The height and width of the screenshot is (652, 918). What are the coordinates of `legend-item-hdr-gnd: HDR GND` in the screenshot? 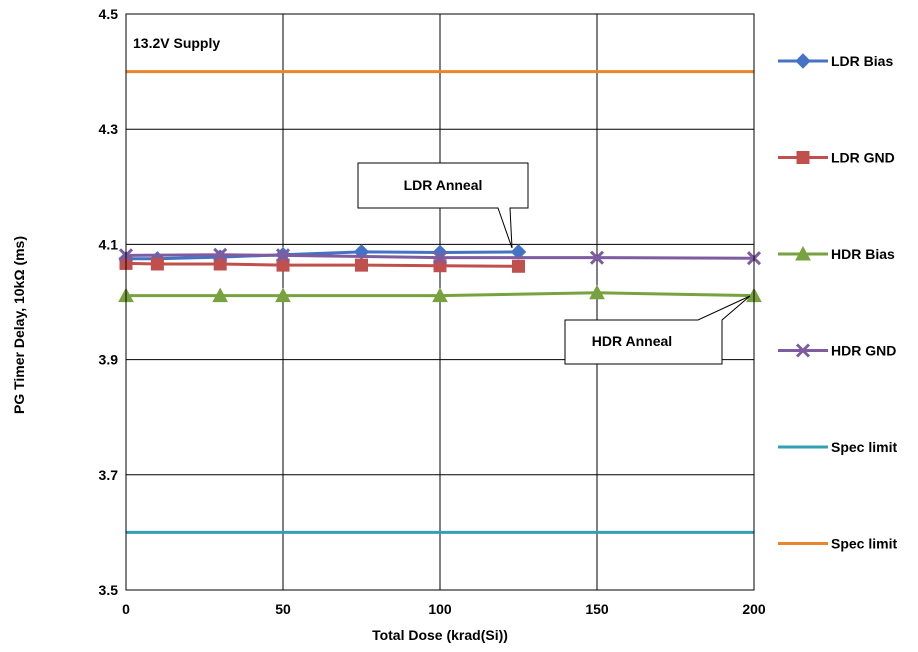 It's located at (837, 351).